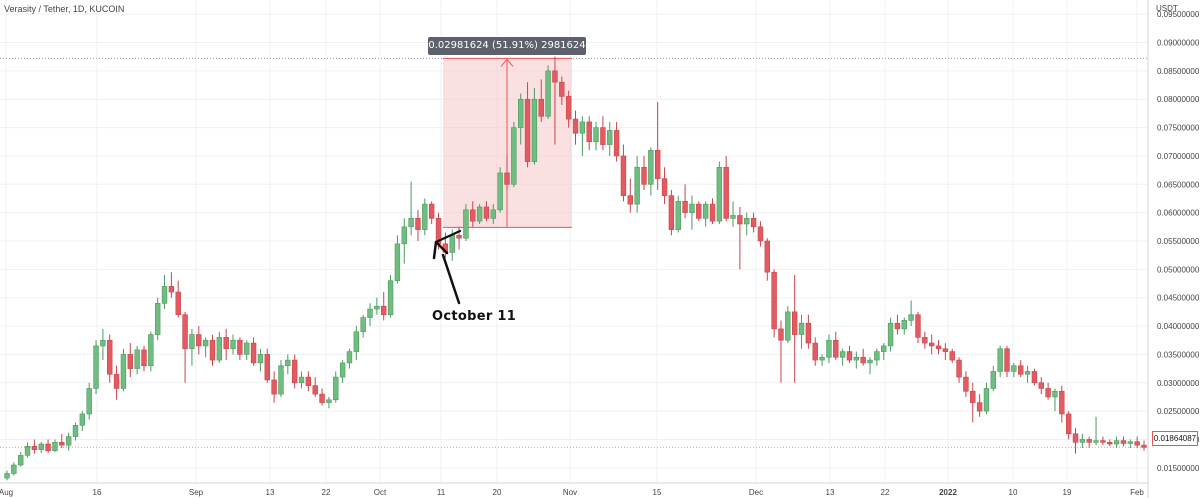  I want to click on y-tick-label: 0.03000000, so click(1178, 383).